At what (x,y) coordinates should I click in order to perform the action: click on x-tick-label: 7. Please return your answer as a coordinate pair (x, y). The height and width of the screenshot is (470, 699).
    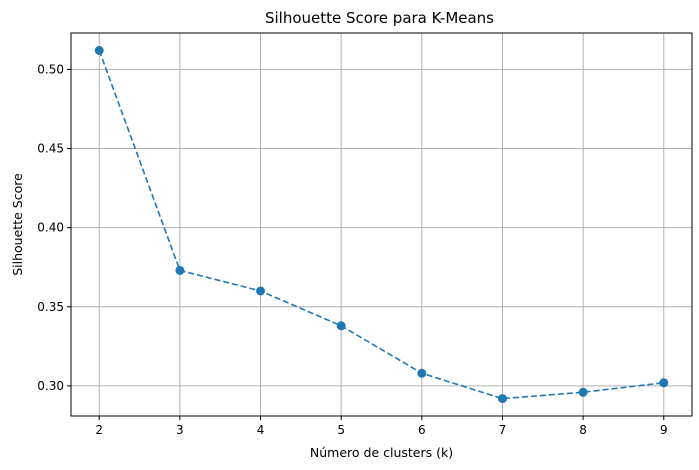
    Looking at the image, I should click on (503, 430).